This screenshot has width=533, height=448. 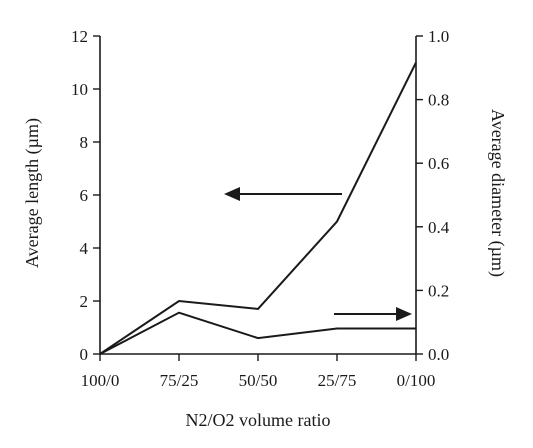 What do you see at coordinates (100, 380) in the screenshot?
I see `x-tick-label: 100/0` at bounding box center [100, 380].